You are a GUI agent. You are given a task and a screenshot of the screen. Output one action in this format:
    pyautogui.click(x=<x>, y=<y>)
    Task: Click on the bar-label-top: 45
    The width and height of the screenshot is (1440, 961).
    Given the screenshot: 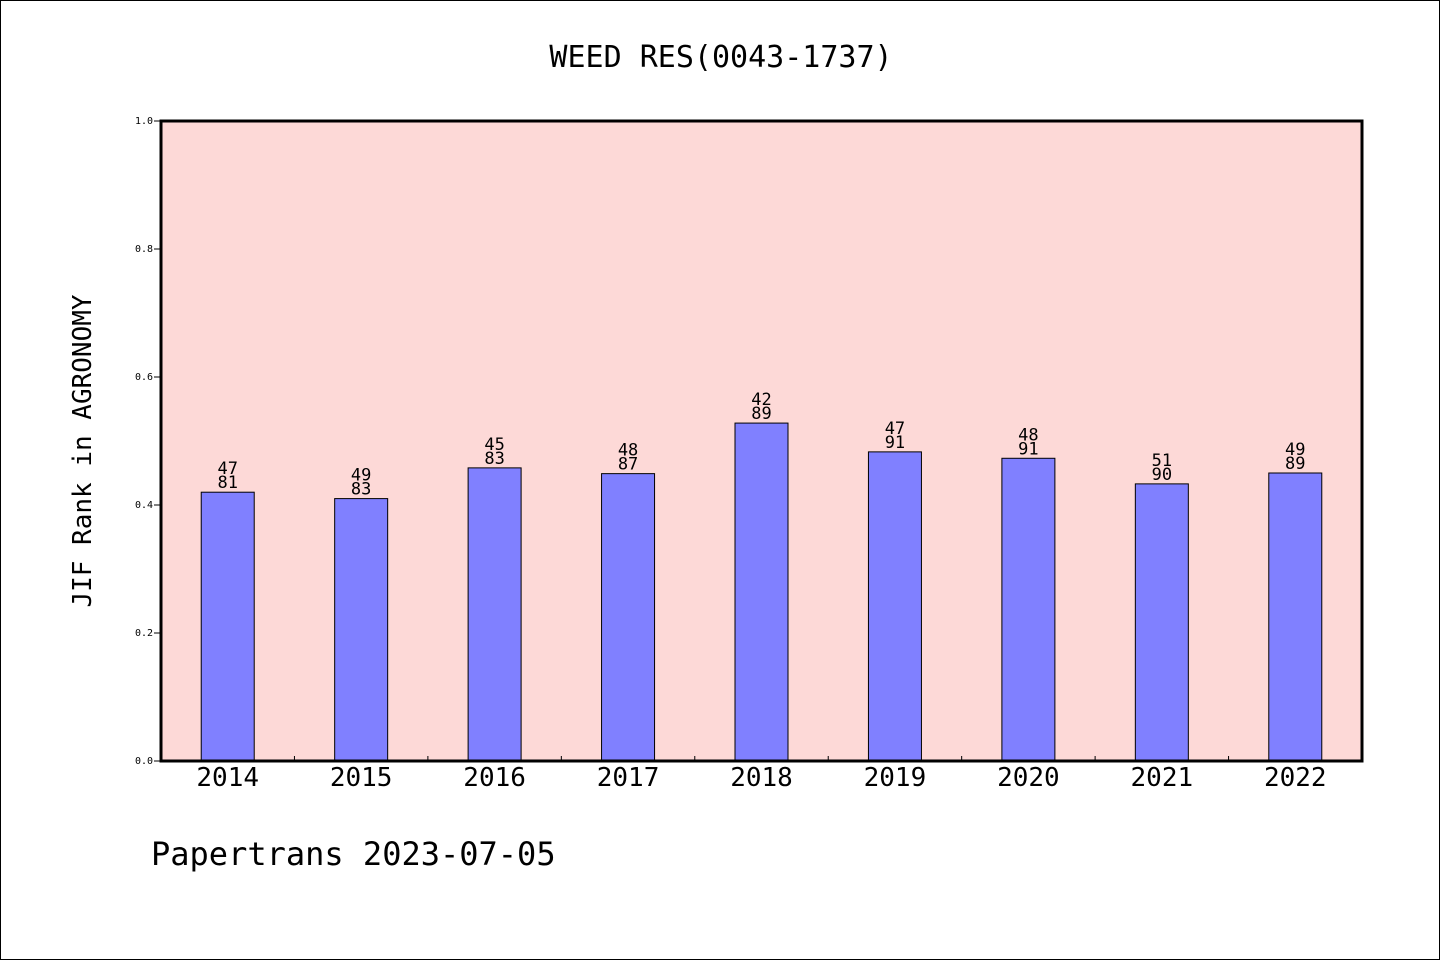 What is the action you would take?
    pyautogui.click(x=494, y=445)
    